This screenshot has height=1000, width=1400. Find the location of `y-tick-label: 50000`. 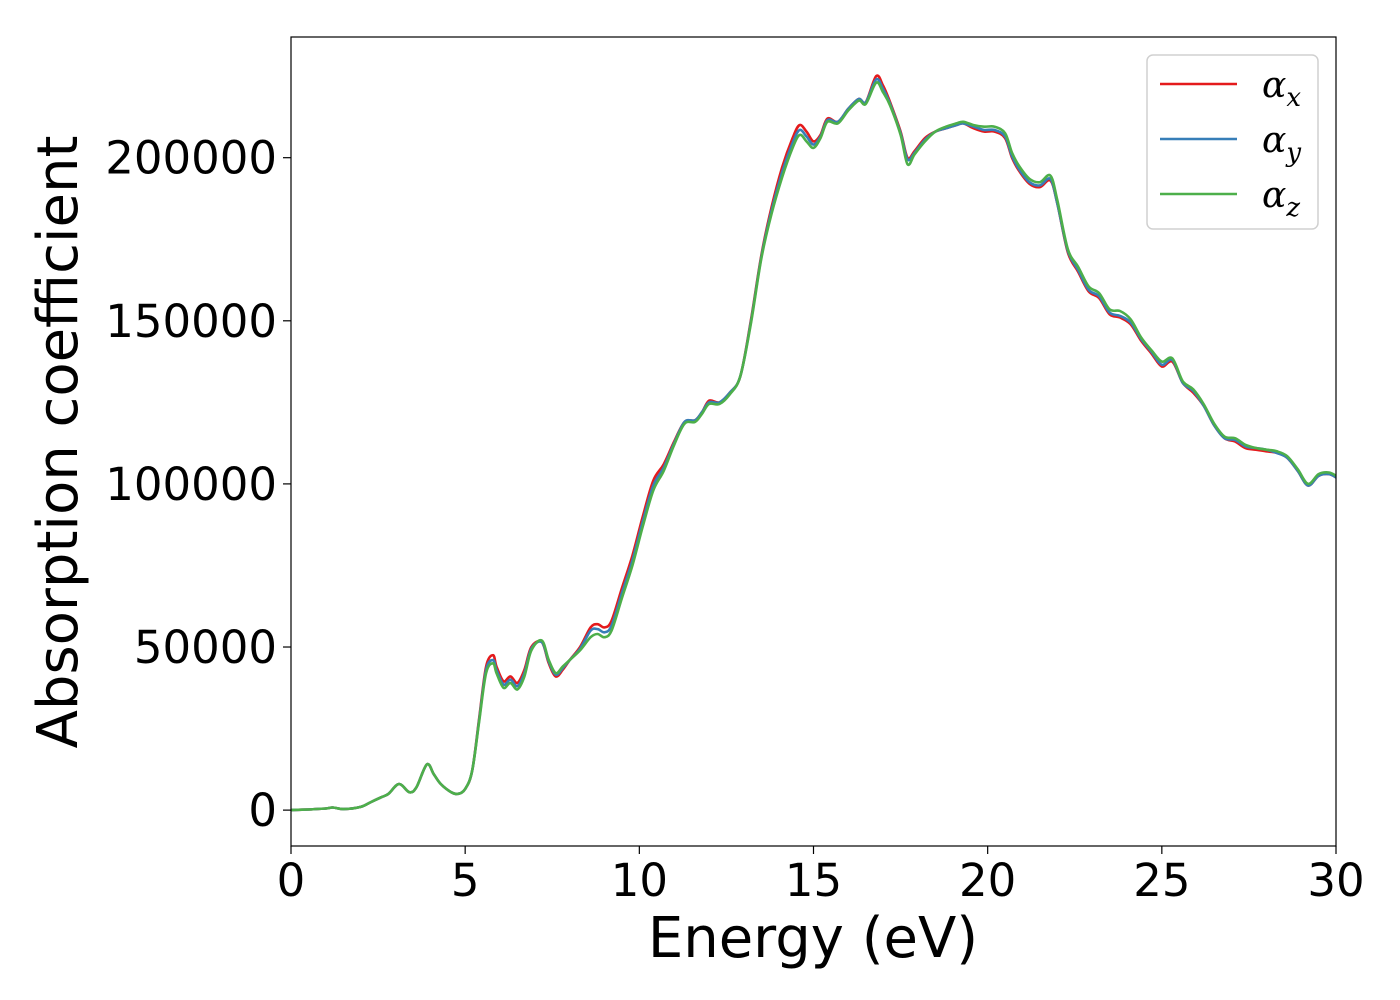

y-tick-label: 50000 is located at coordinates (205, 647).